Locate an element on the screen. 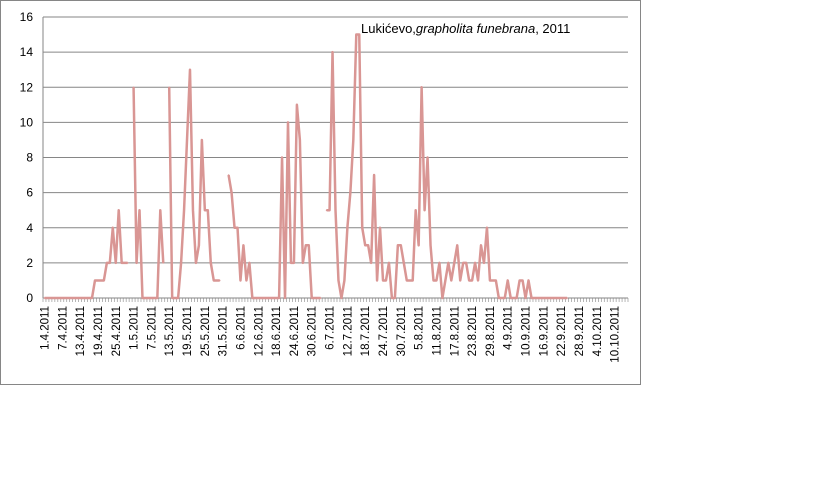 Image resolution: width=819 pixels, height=484 pixels. x-tick-label: 29.8.2011 is located at coordinates (491, 331).